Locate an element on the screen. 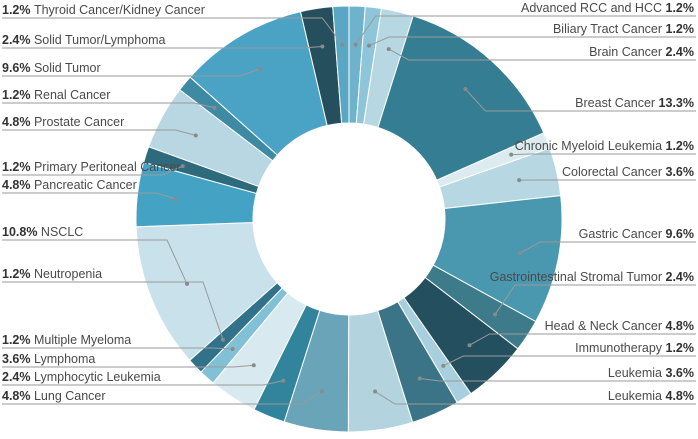 Image resolution: width=698 pixels, height=439 pixels. slice-label-leukemia: Leukemia 3.6% is located at coordinates (651, 373).